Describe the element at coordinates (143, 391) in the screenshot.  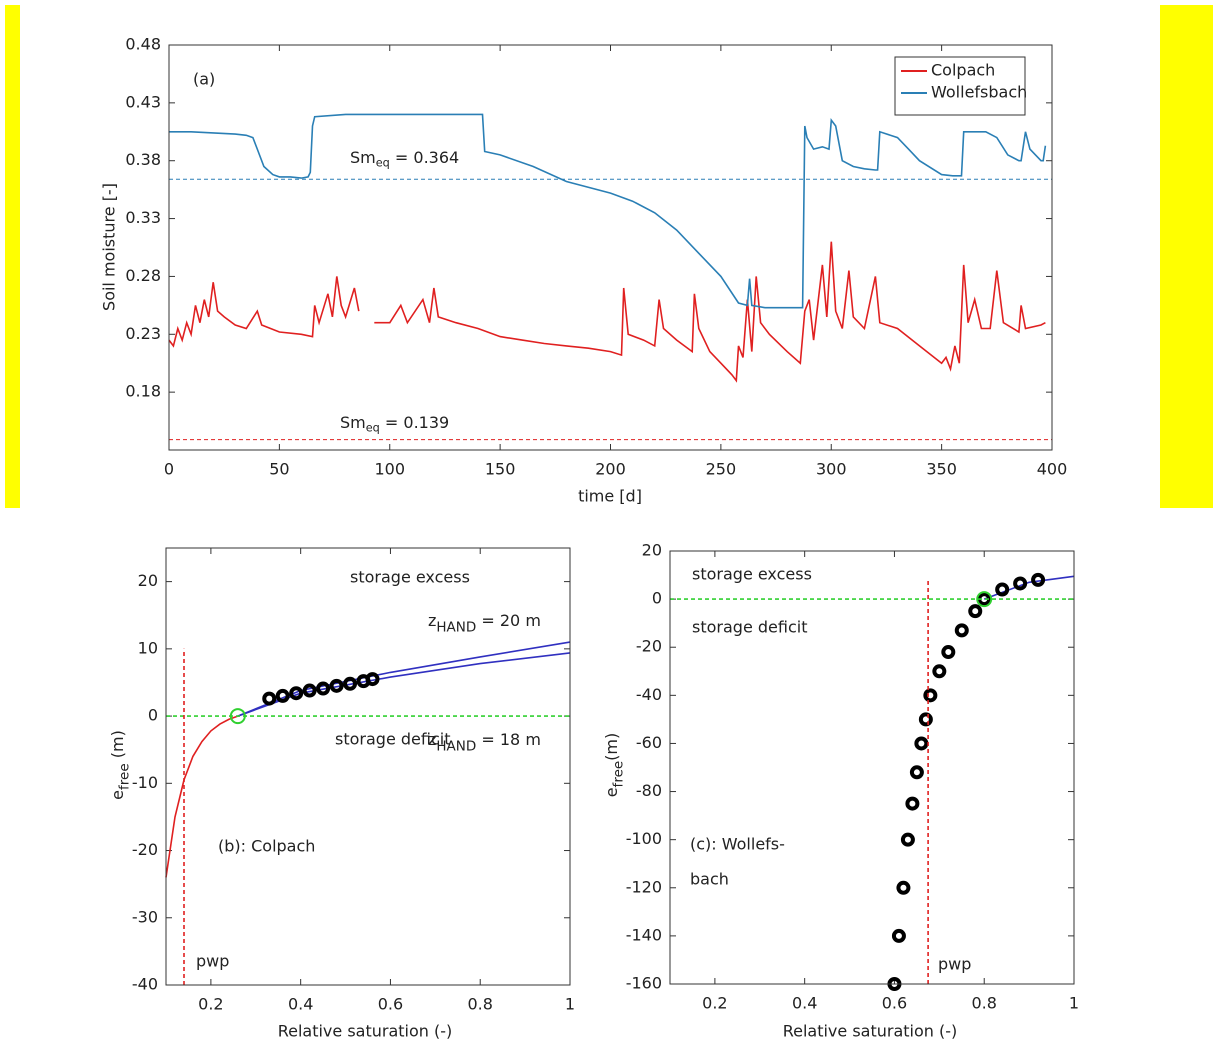
I see `y-tick-label: 0.18` at that location.